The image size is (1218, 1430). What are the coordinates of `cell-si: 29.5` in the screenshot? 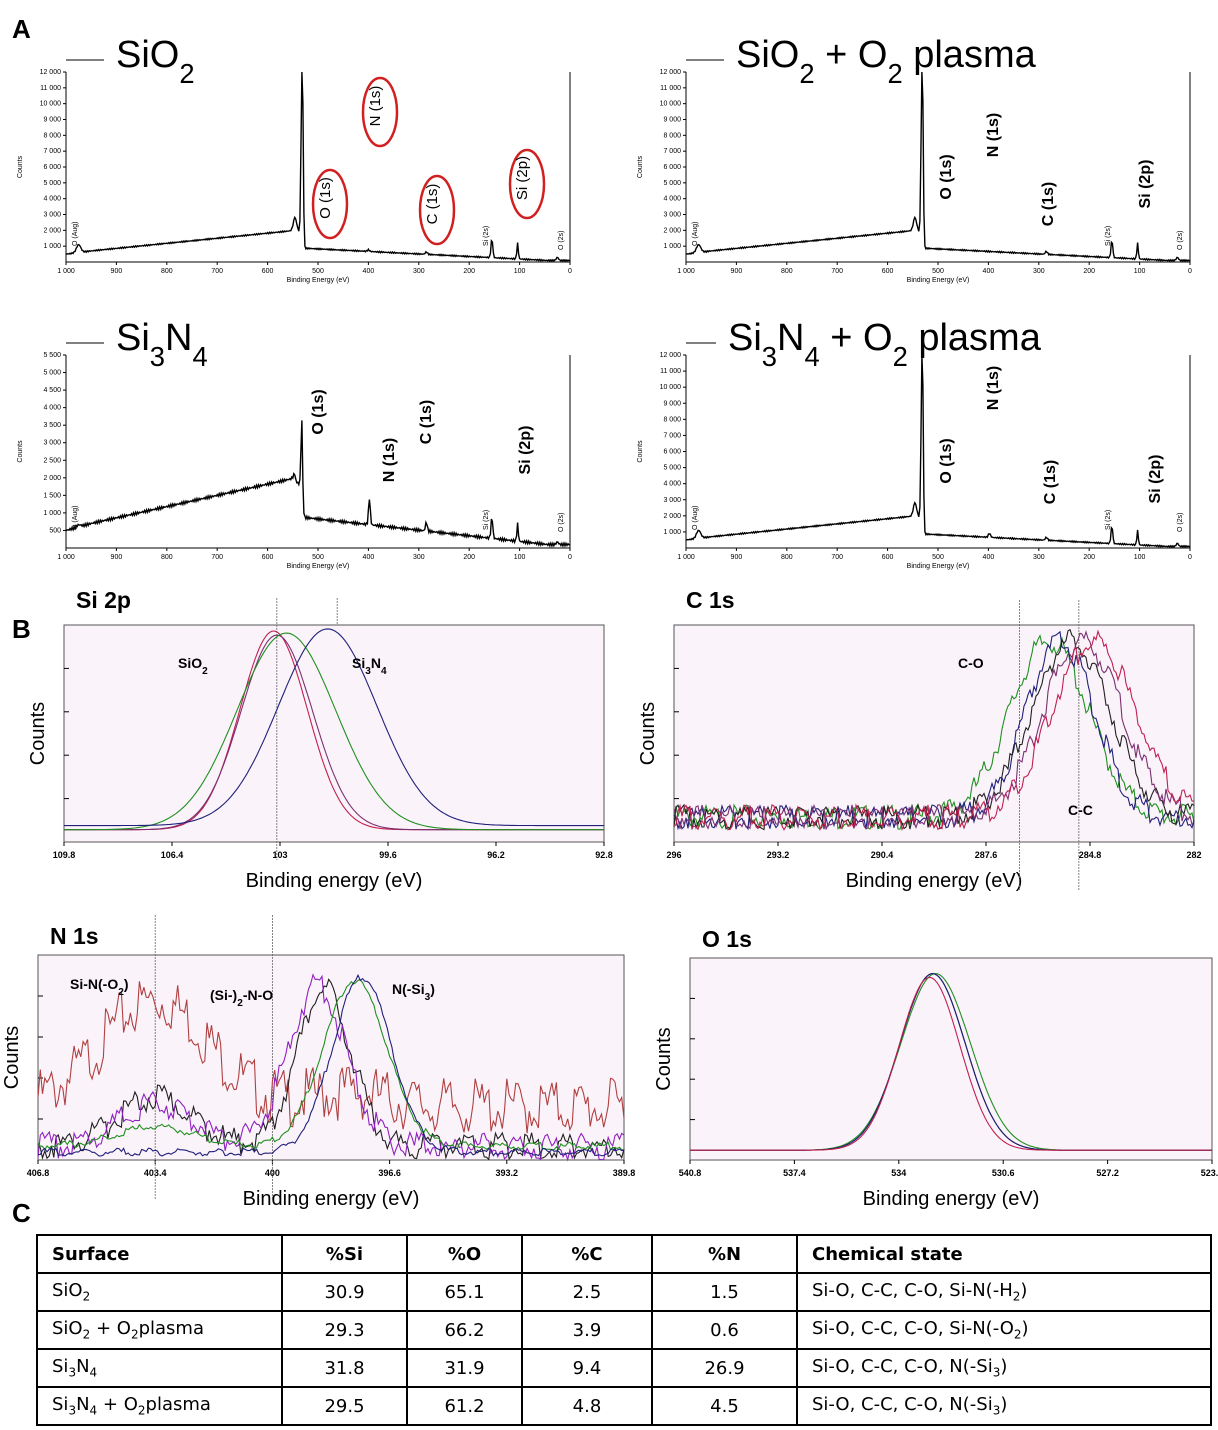 It's located at (344, 1406).